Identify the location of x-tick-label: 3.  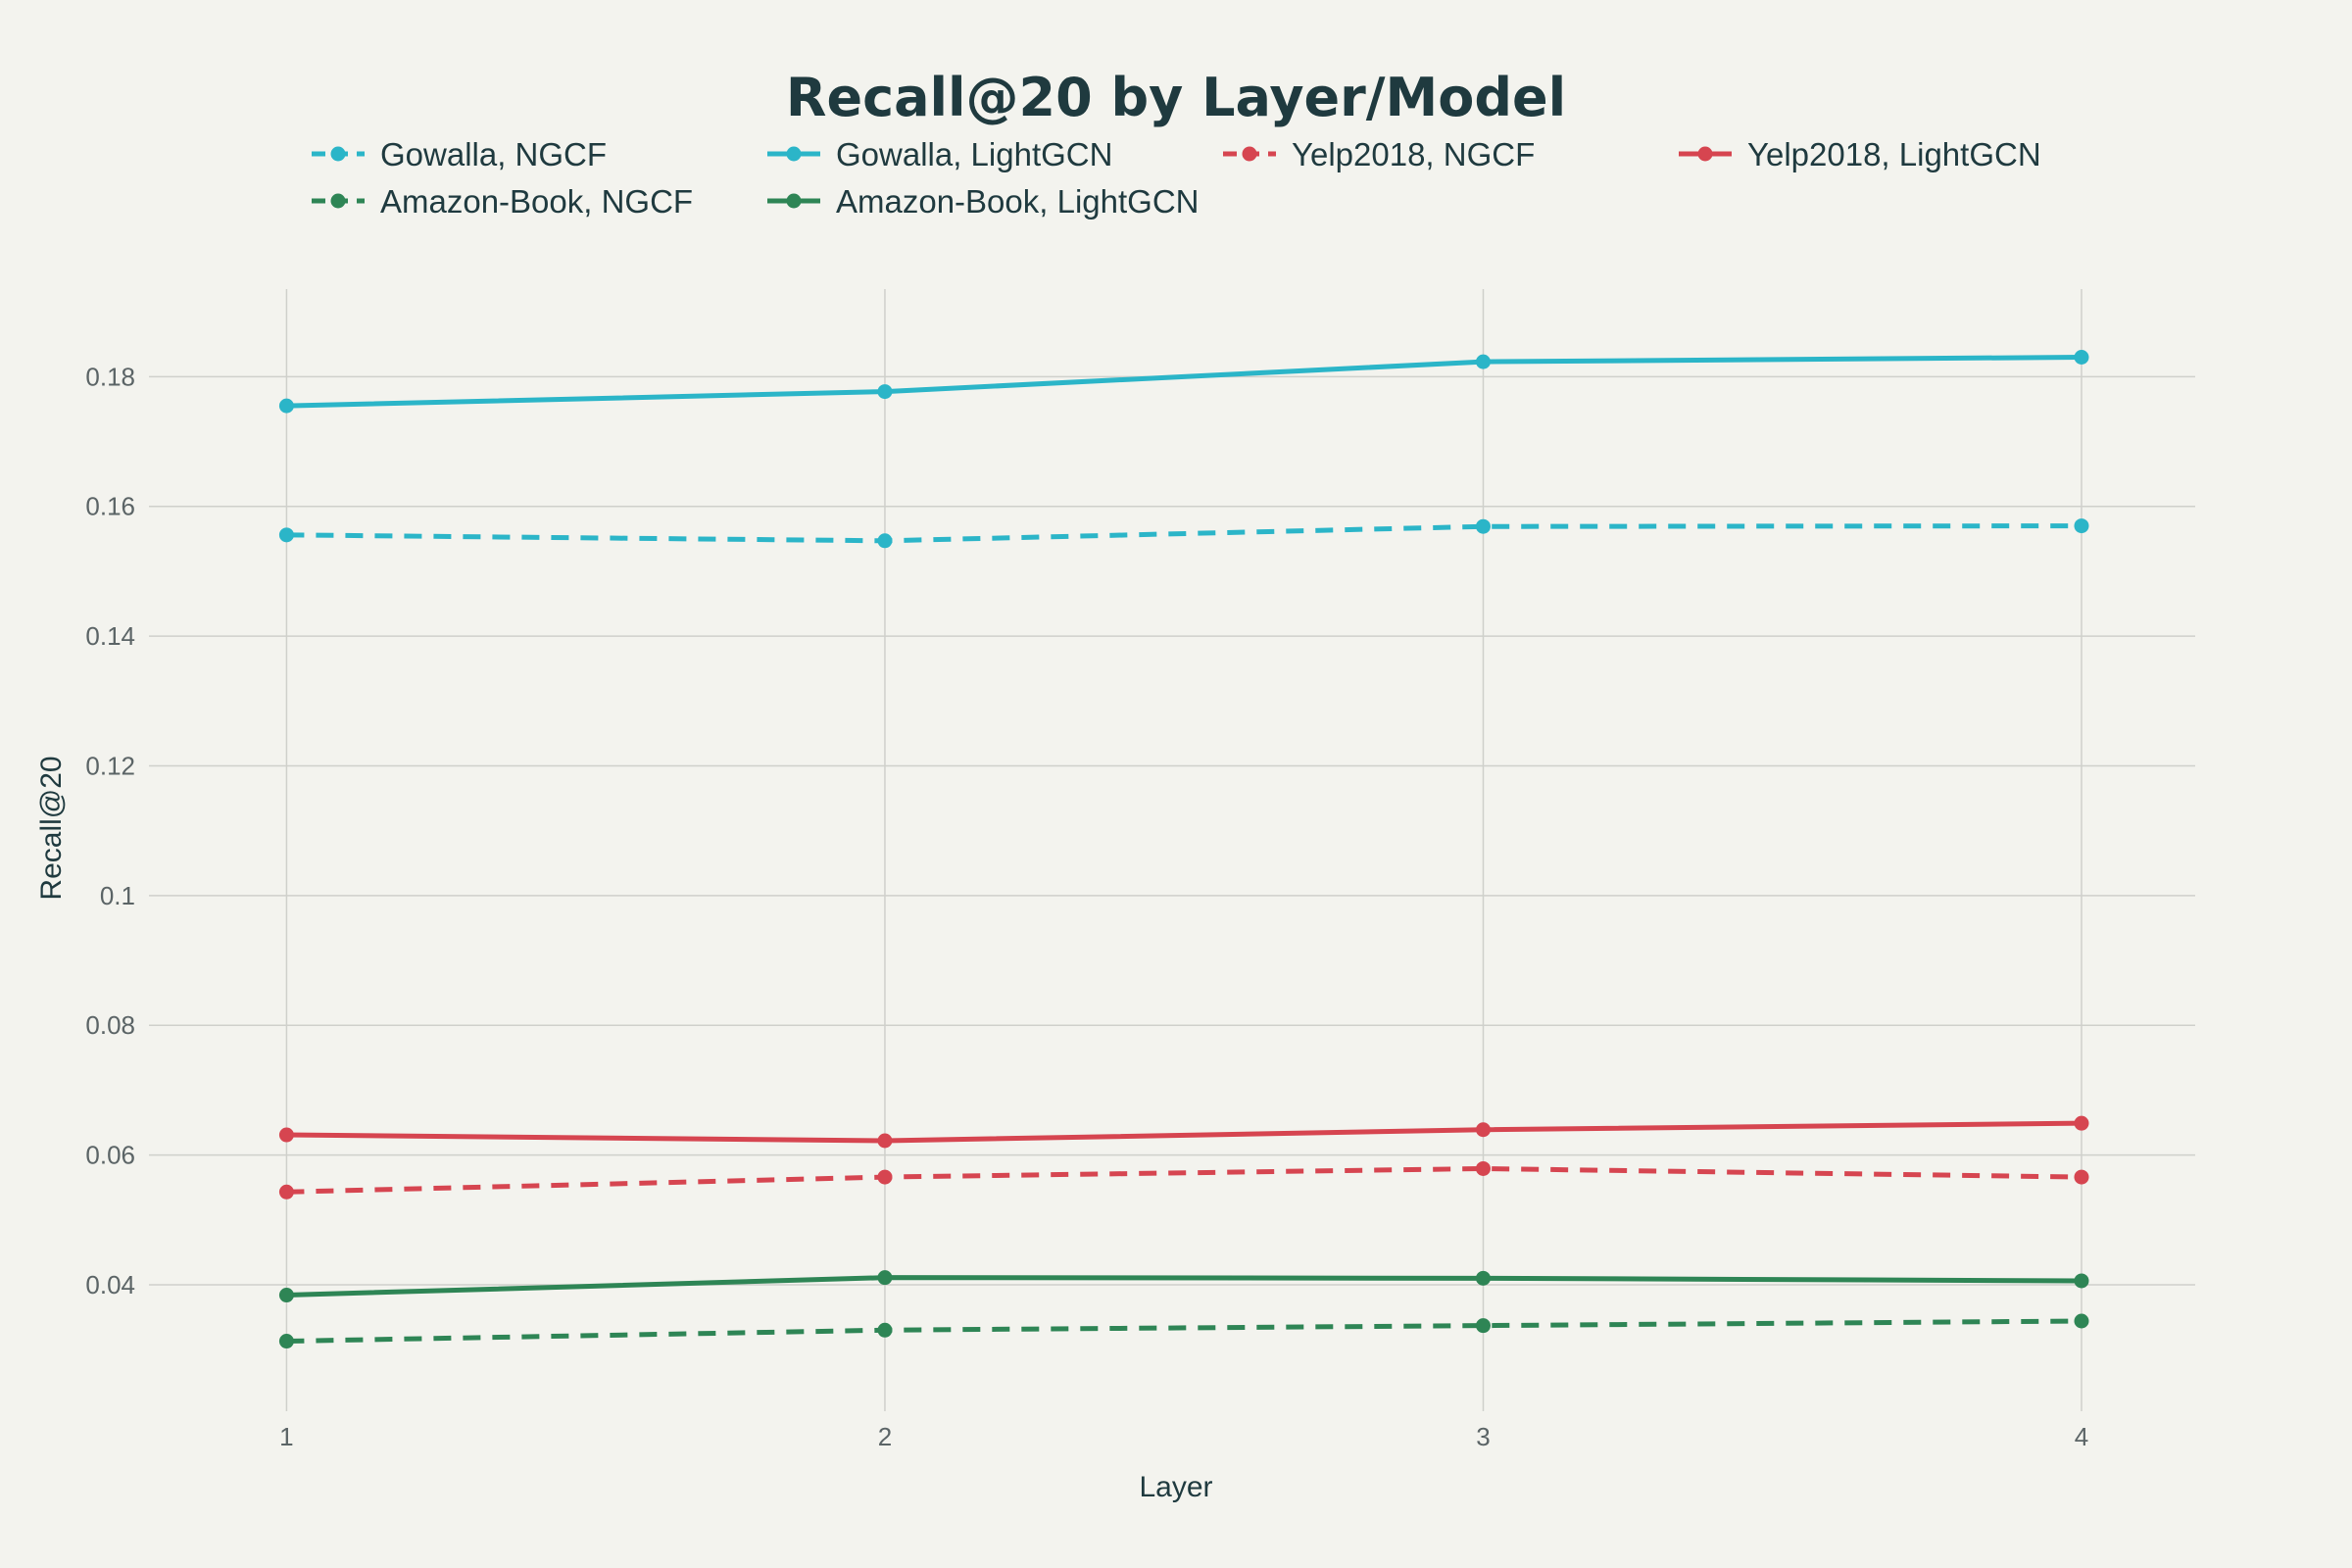
(1483, 1436).